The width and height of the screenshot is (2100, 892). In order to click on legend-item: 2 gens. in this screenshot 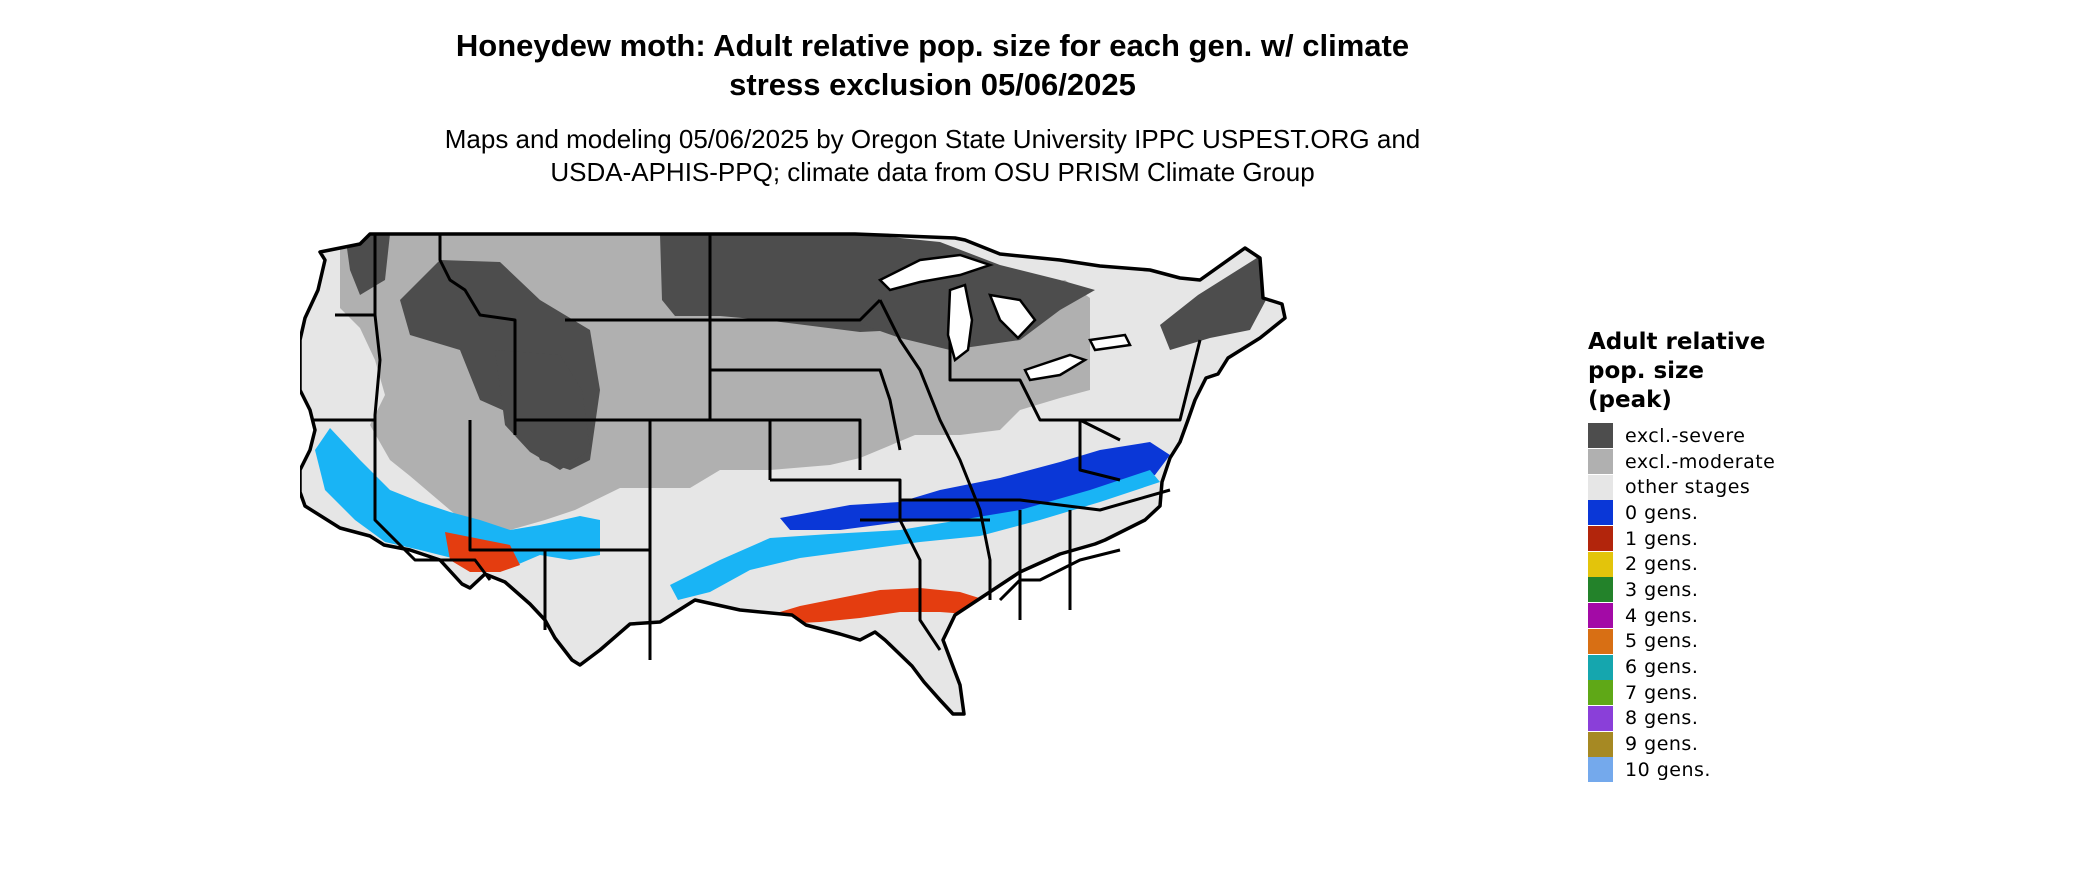, I will do `click(1738, 564)`.